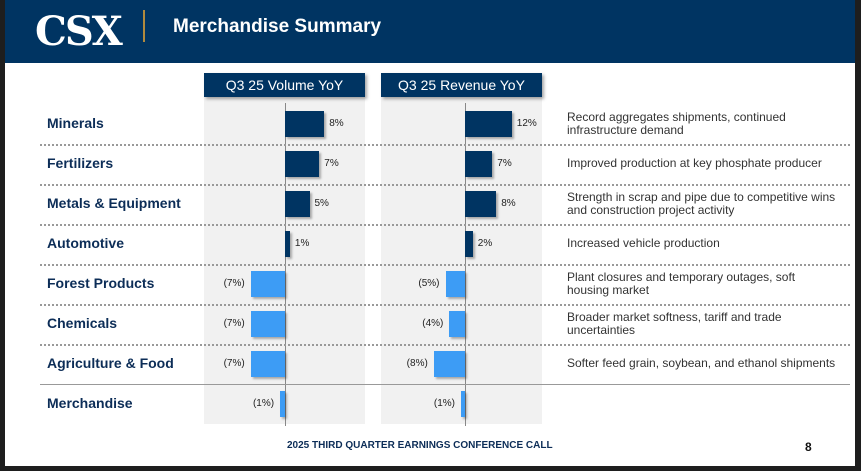  I want to click on page-title: Merchandise Summary, so click(277, 26).